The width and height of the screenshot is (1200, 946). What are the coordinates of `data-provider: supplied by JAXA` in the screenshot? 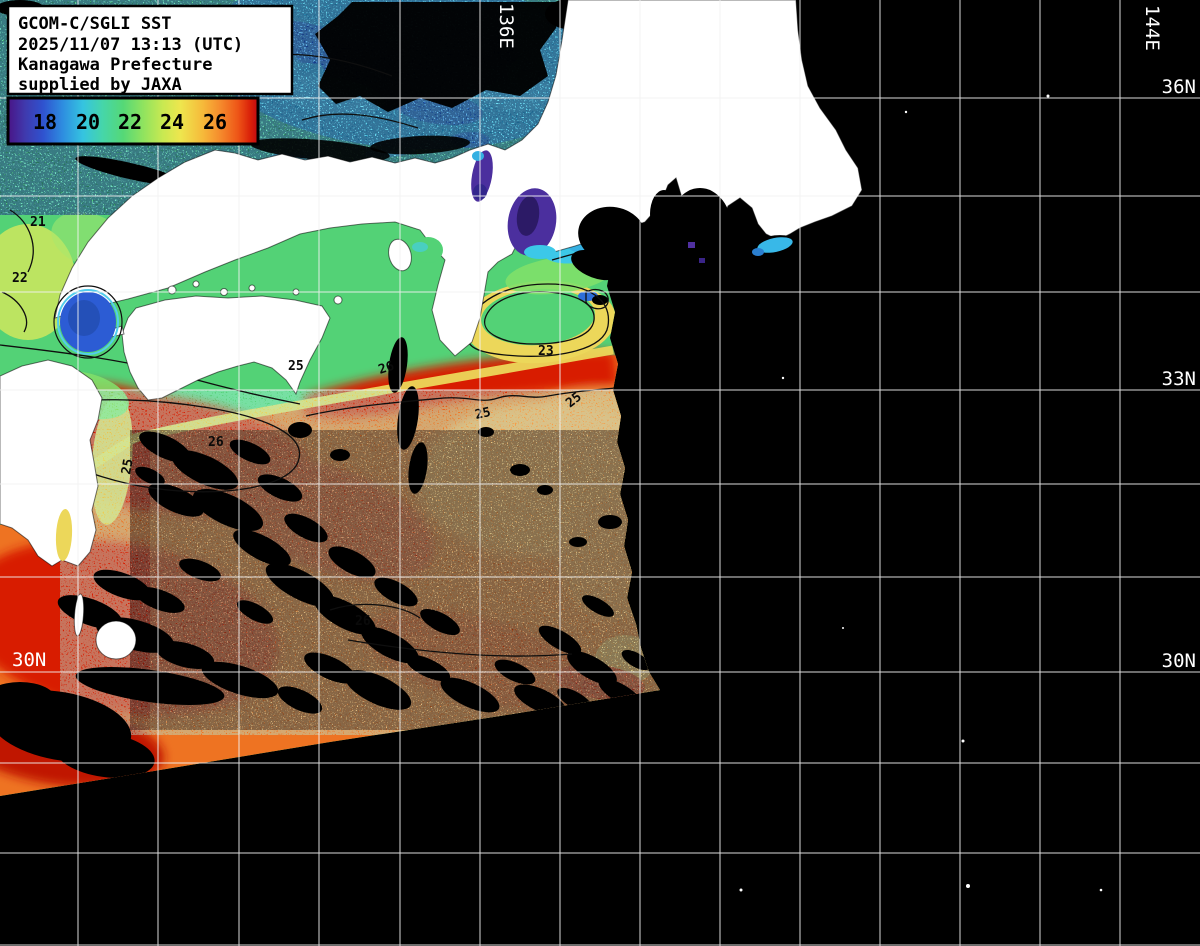 It's located at (100, 85).